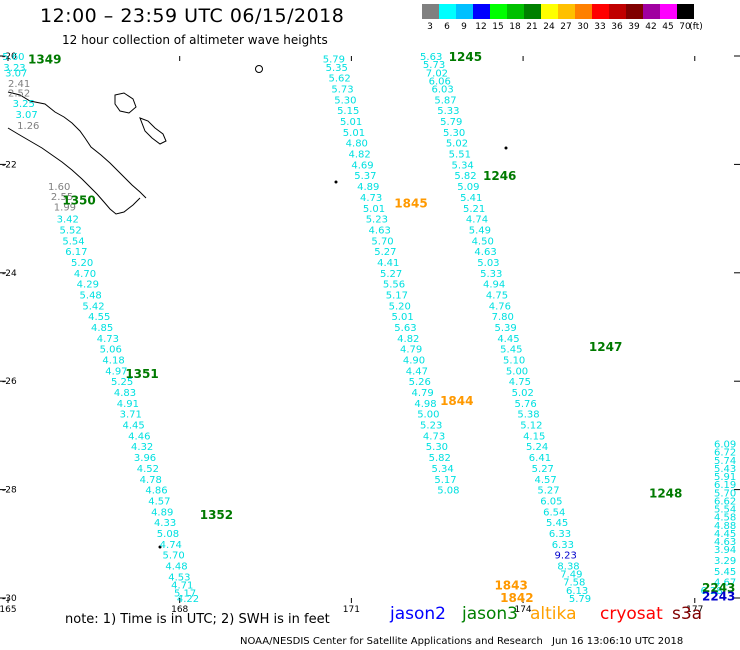 Image resolution: width=740 pixels, height=650 pixels. I want to click on swh-value: 4.83, so click(125, 393).